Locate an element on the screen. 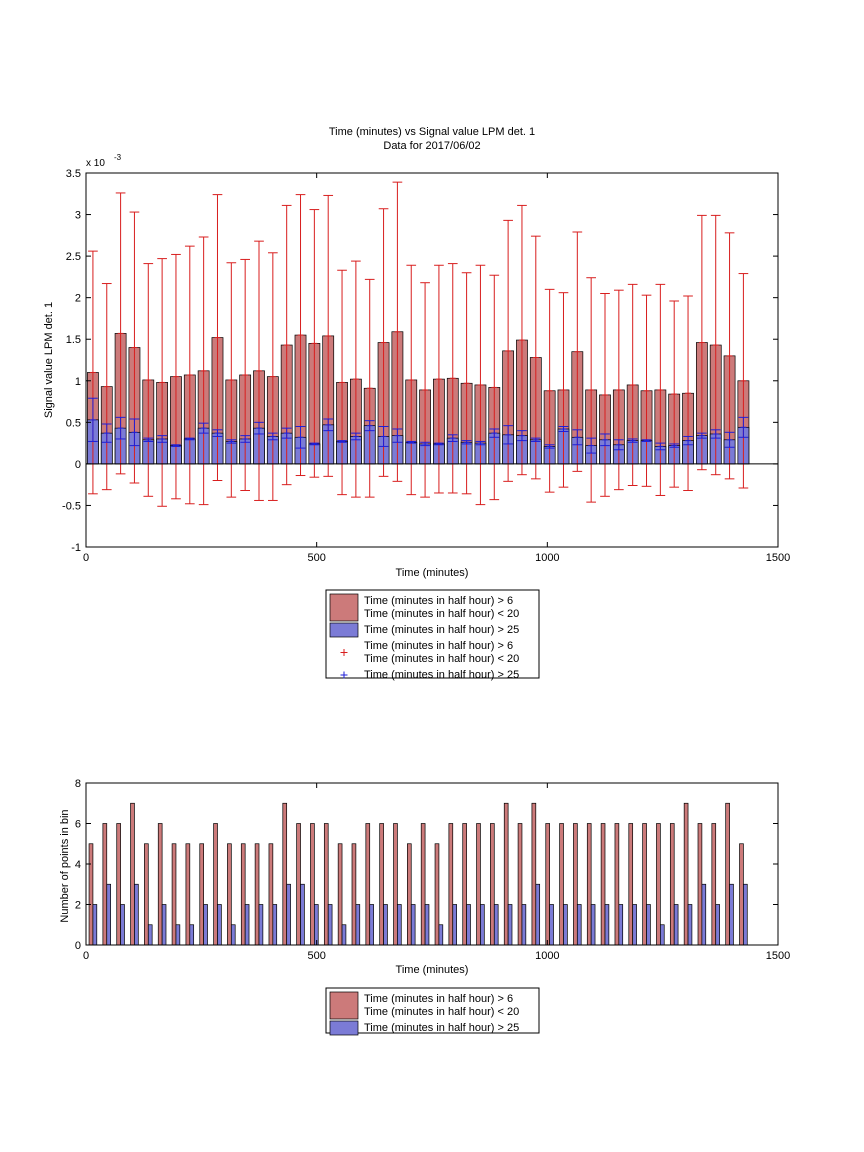 The height and width of the screenshot is (1152, 864). count-plot-area: 0 500 1000 1500 0 2 4 6 8 is located at coordinates (432, 870).